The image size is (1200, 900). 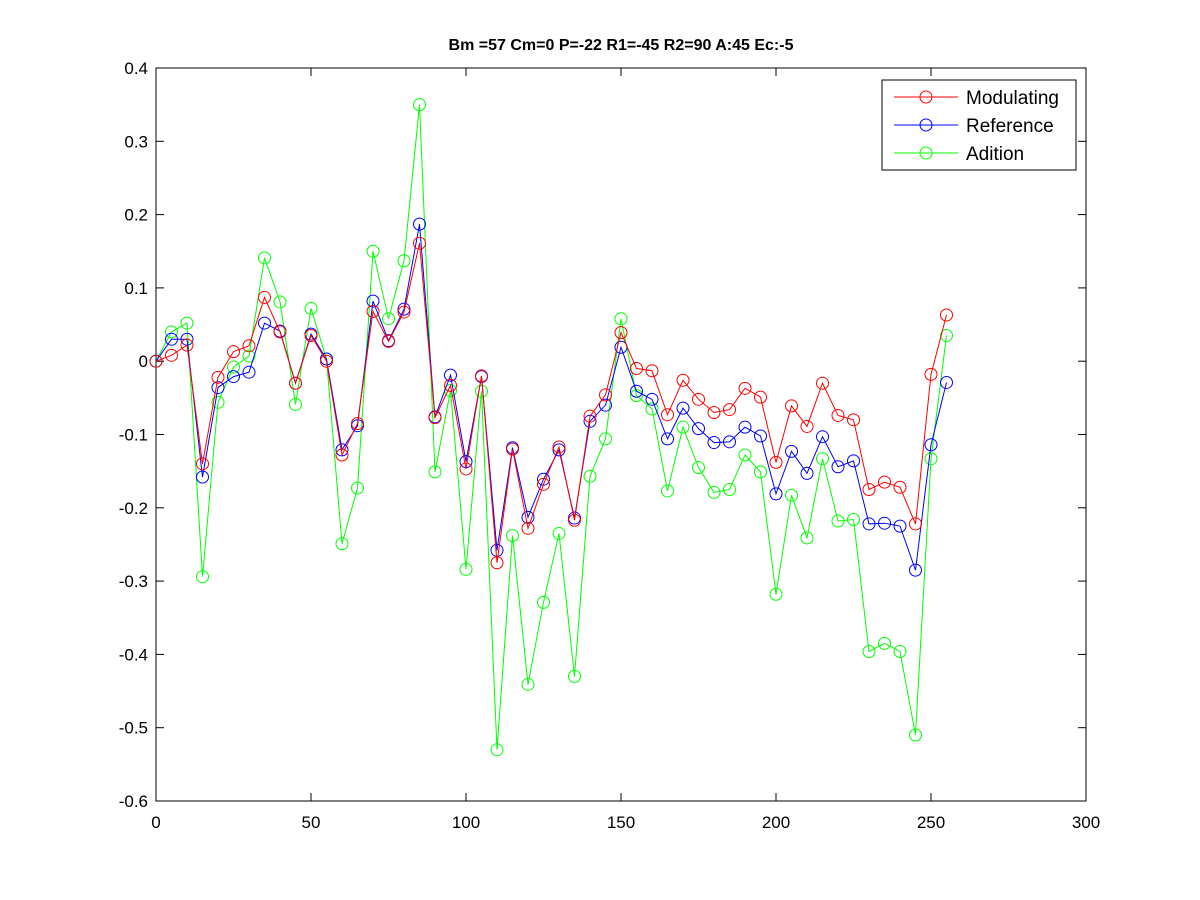 What do you see at coordinates (1012, 98) in the screenshot?
I see `legend-label: Modulating` at bounding box center [1012, 98].